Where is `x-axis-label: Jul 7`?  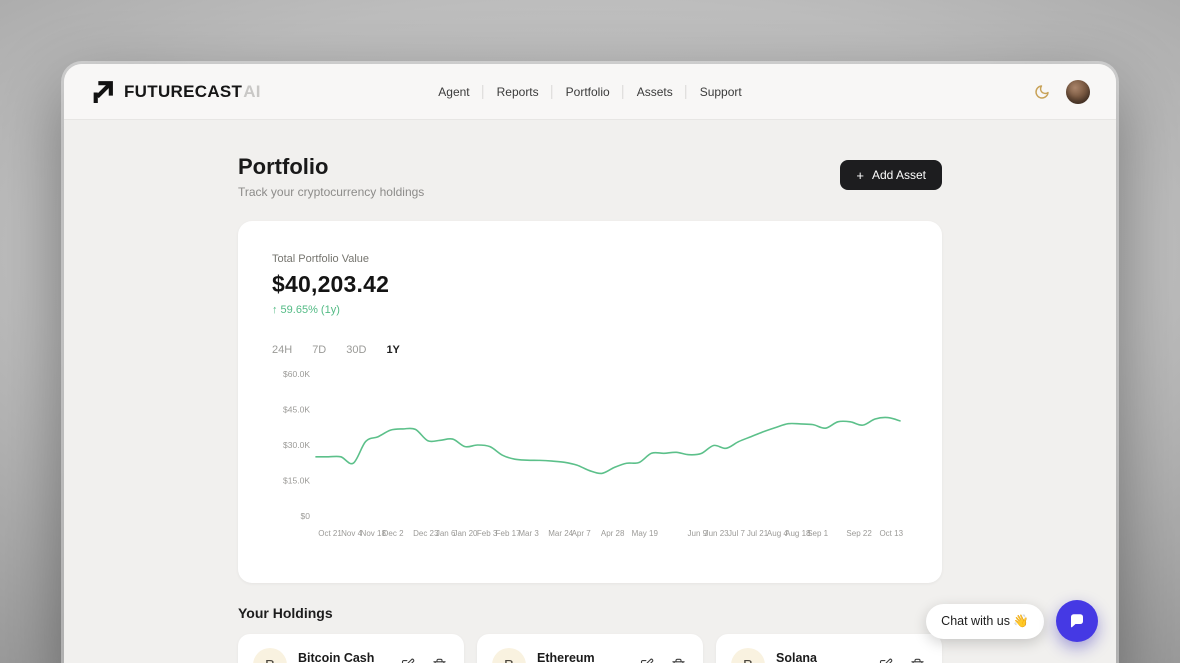
x-axis-label: Jul 7 is located at coordinates (736, 533).